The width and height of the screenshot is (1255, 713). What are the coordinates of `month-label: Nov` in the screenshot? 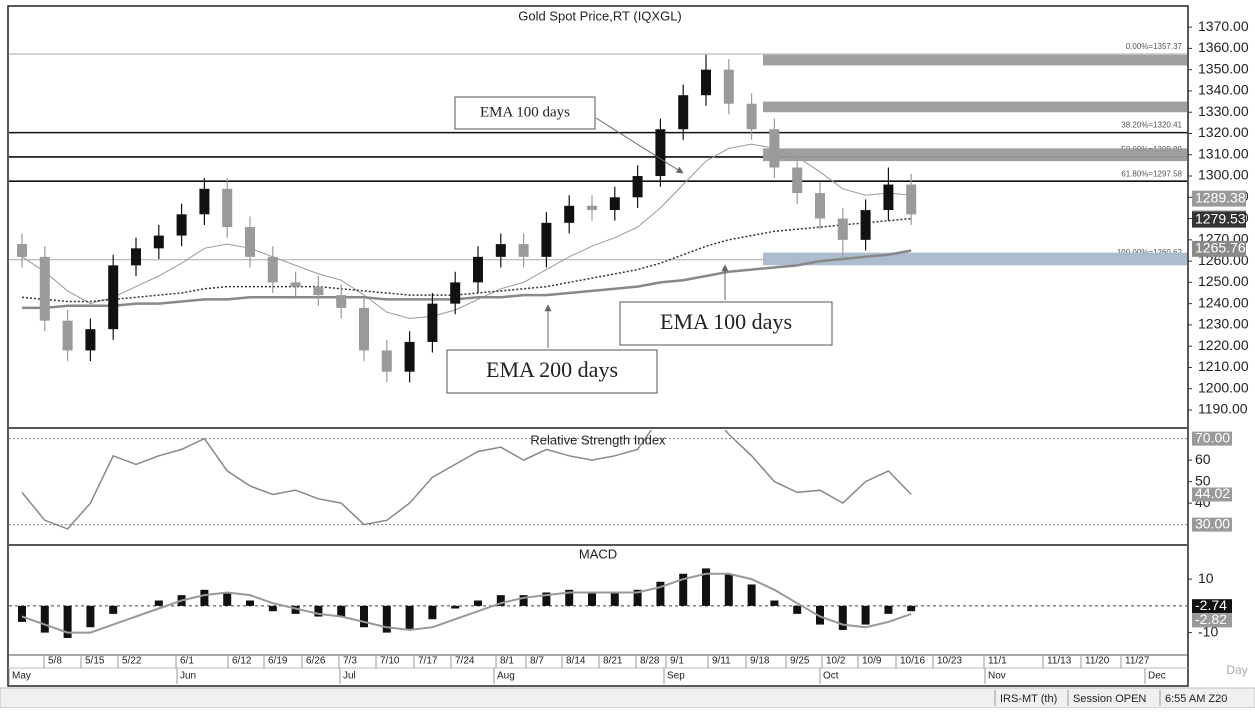 It's located at (997, 676).